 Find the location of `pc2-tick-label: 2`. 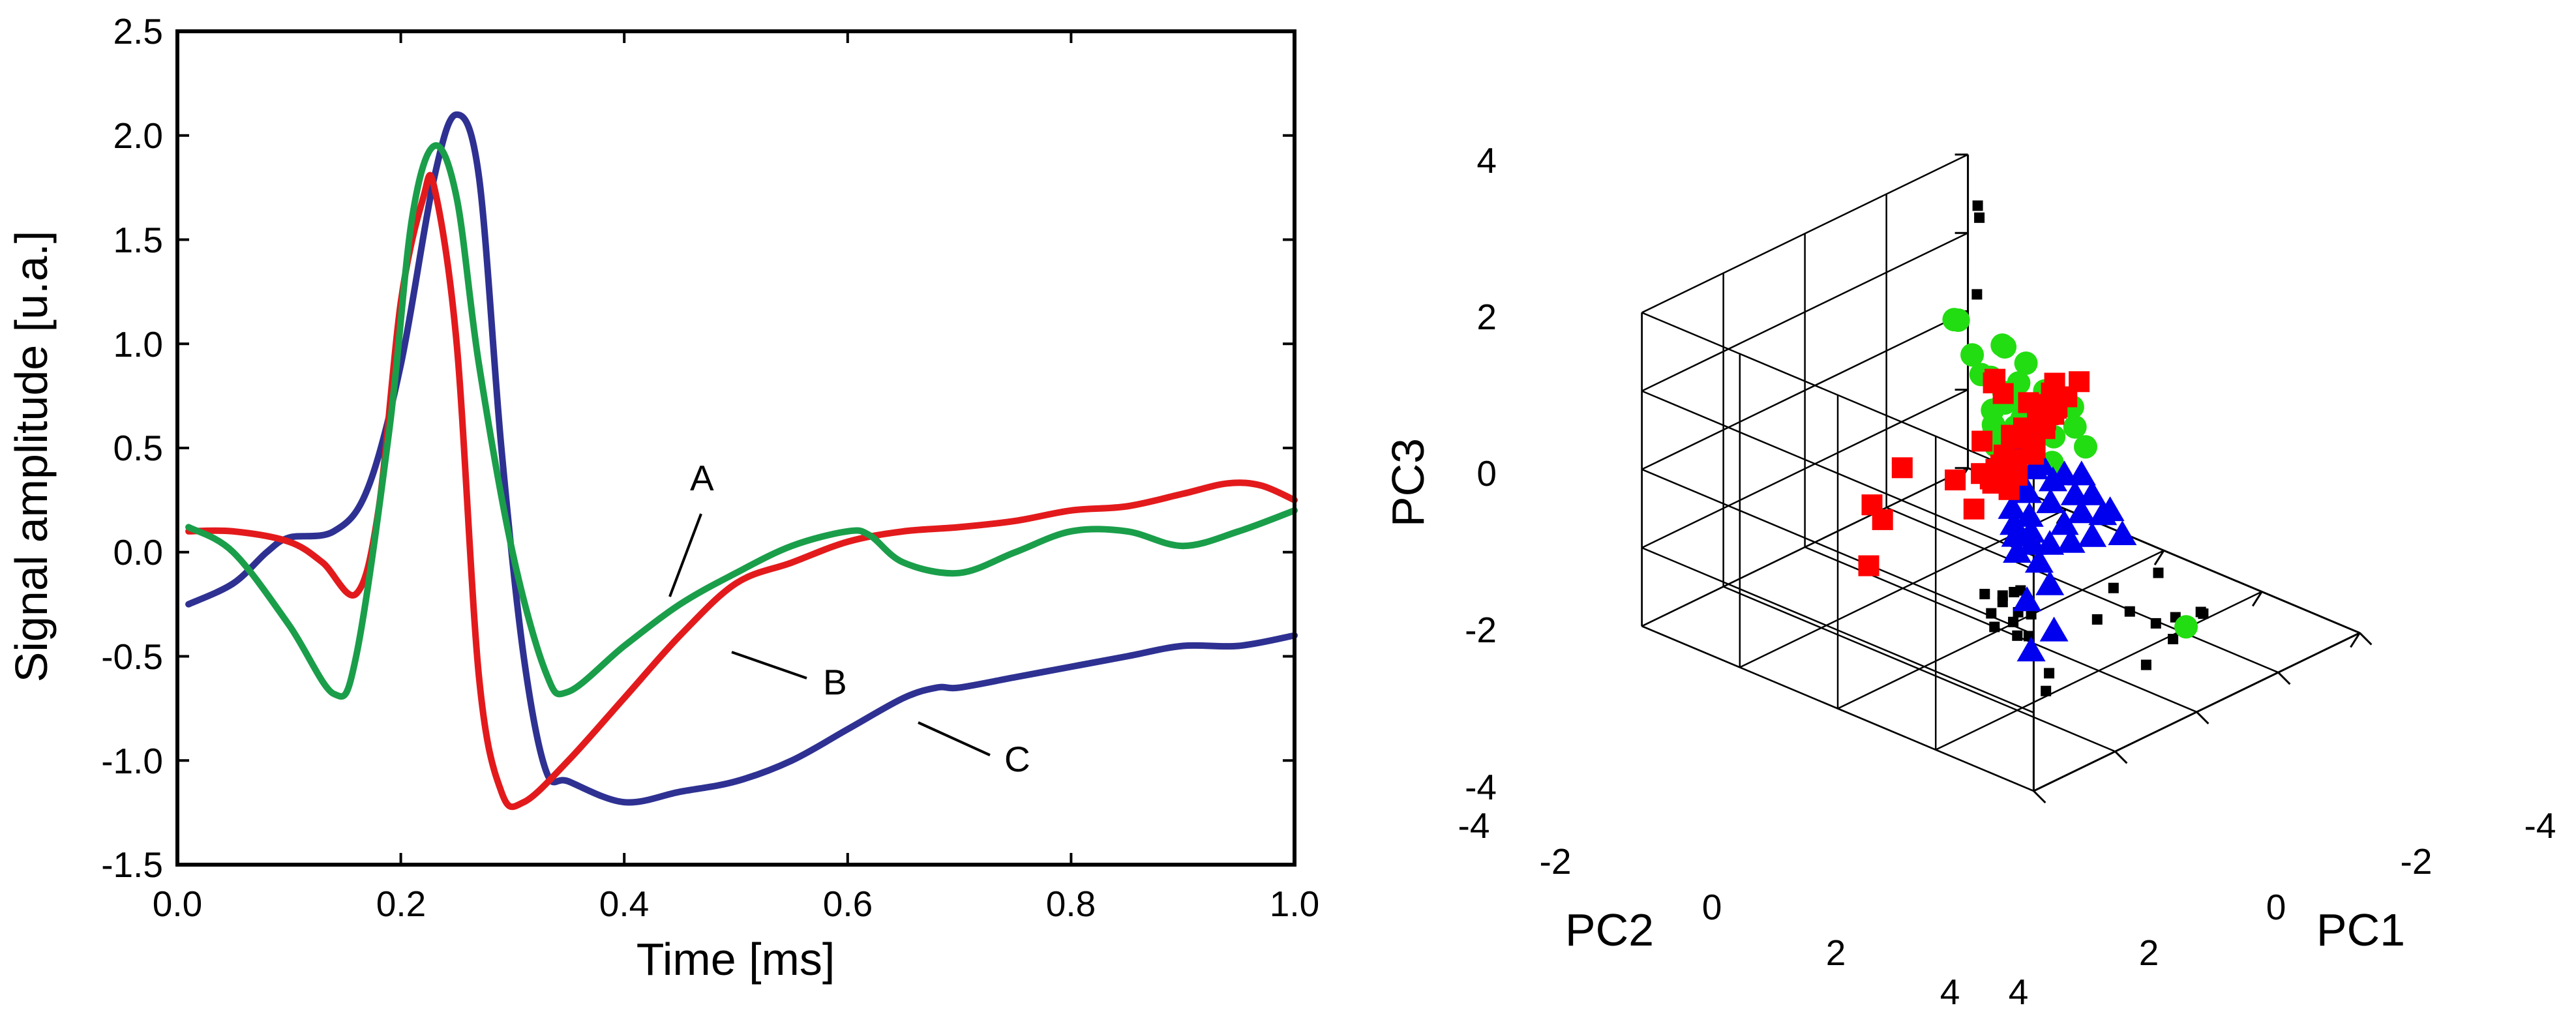

pc2-tick-label: 2 is located at coordinates (1836, 952).